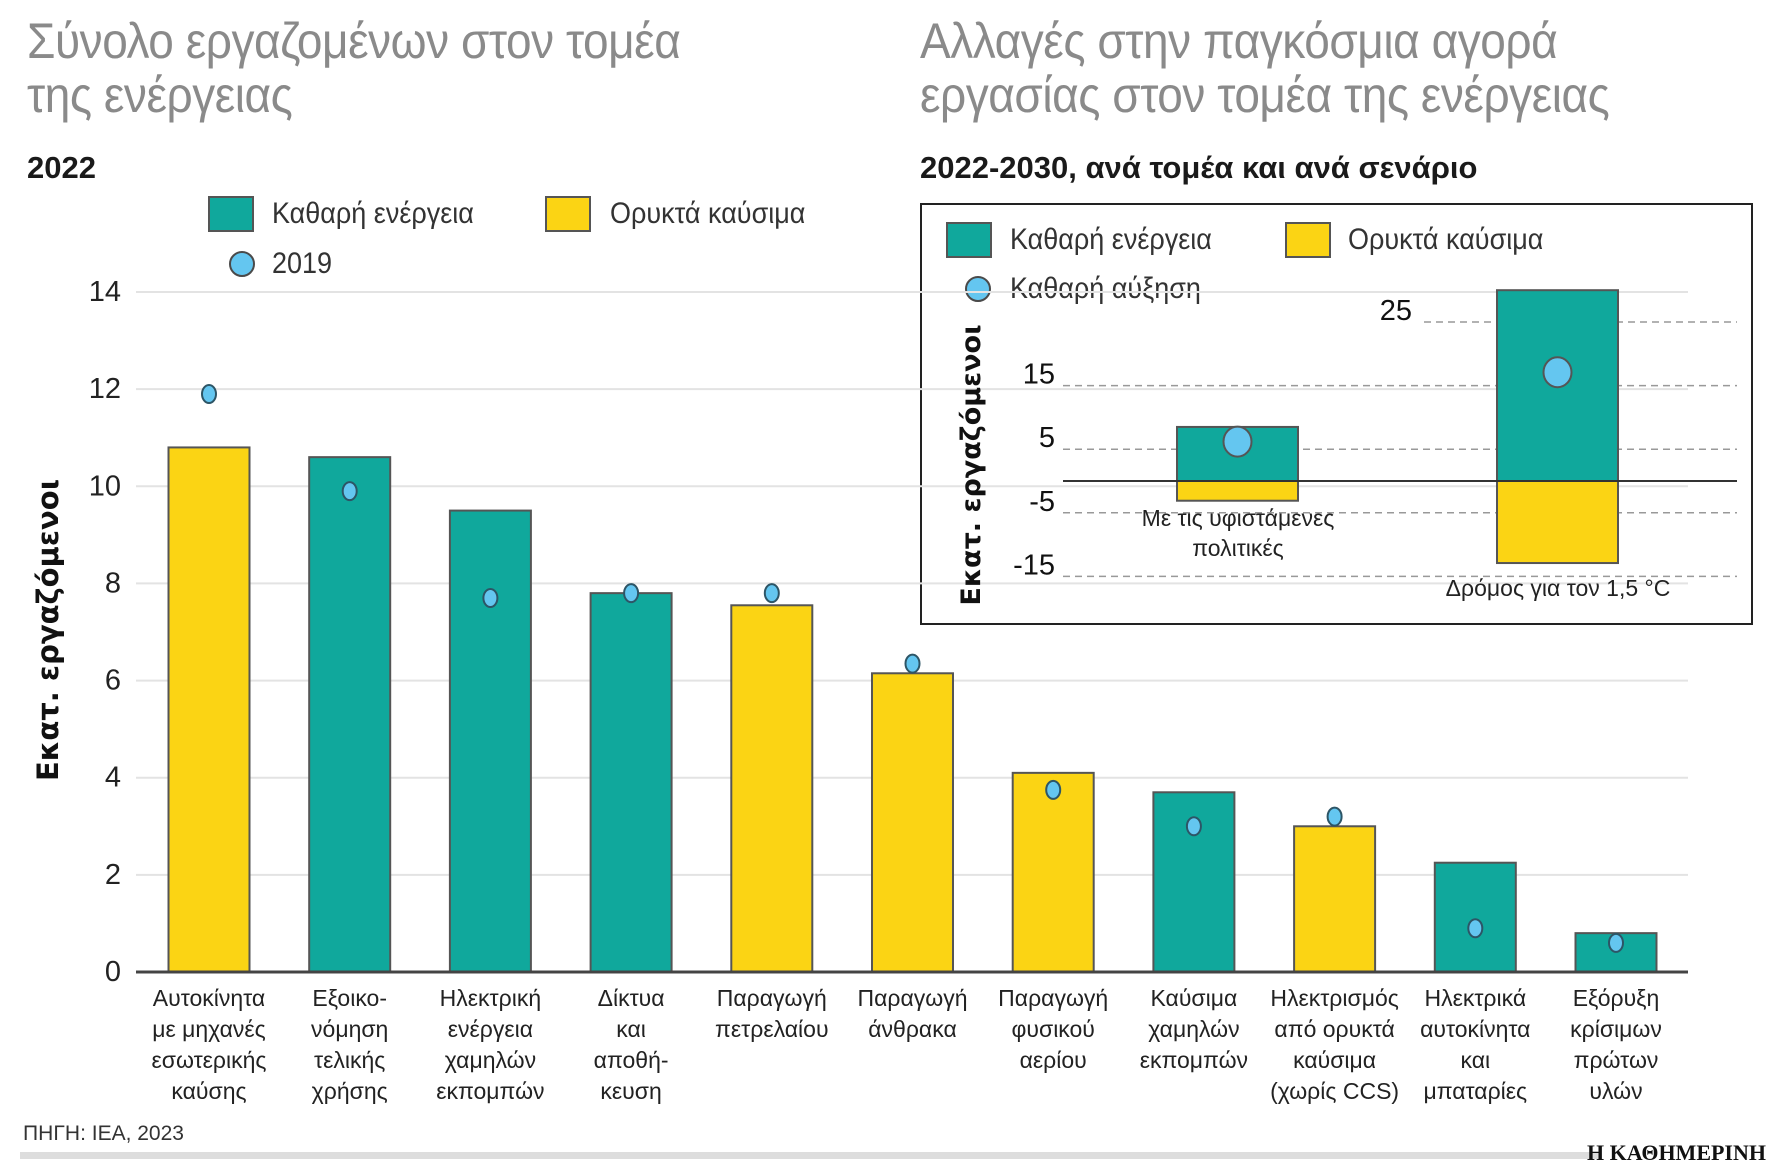 This screenshot has width=1792, height=1166. What do you see at coordinates (373, 213) in the screenshot?
I see `legend-clean-label: Καθαρή ενέργεια` at bounding box center [373, 213].